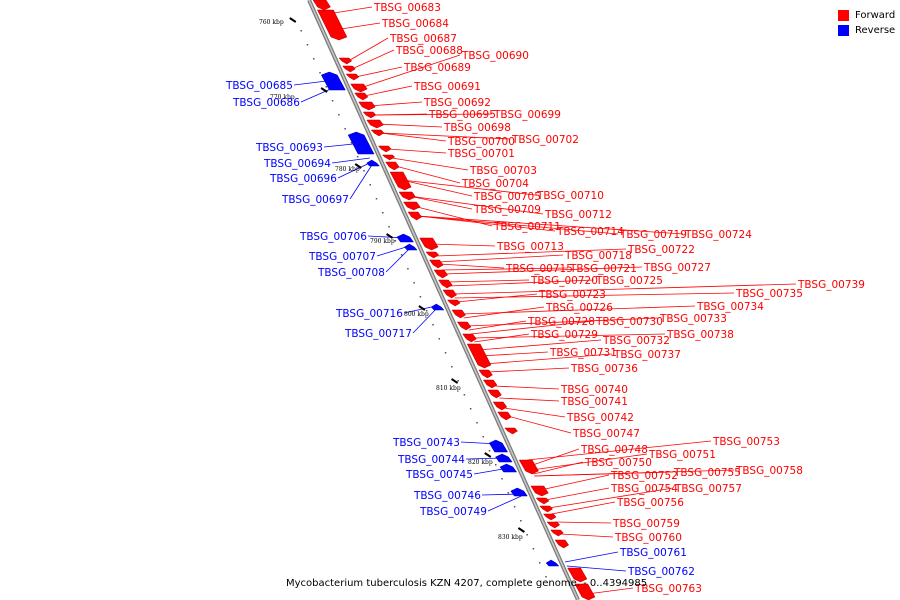 This screenshot has width=900, height=600. I want to click on forward-gene-label: TBSG_00709, so click(507, 210).